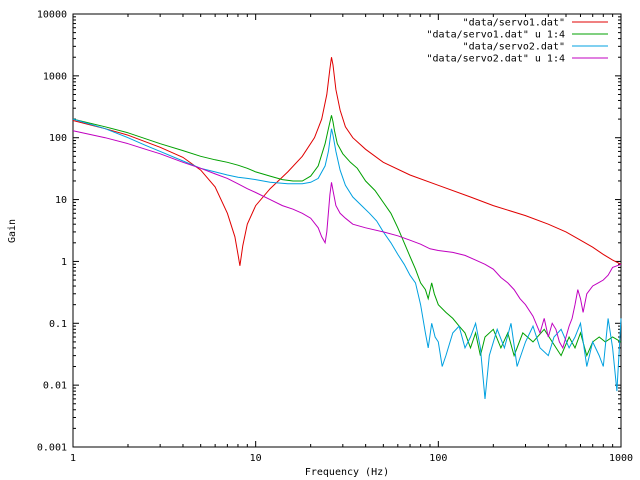  I want to click on x-tick-label: 100, so click(438, 458).